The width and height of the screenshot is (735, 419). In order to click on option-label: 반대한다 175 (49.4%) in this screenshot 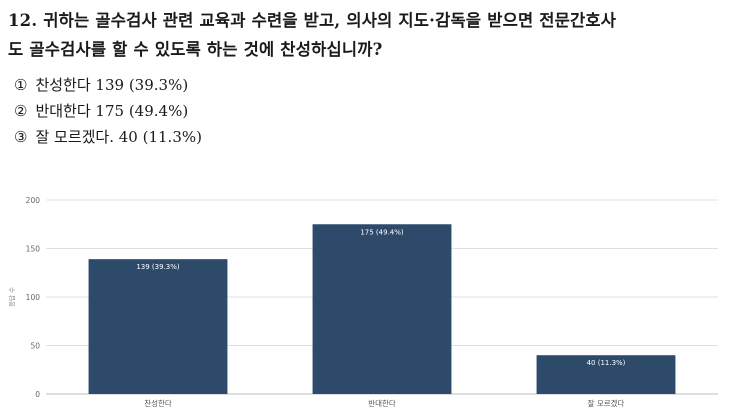, I will do `click(112, 111)`.